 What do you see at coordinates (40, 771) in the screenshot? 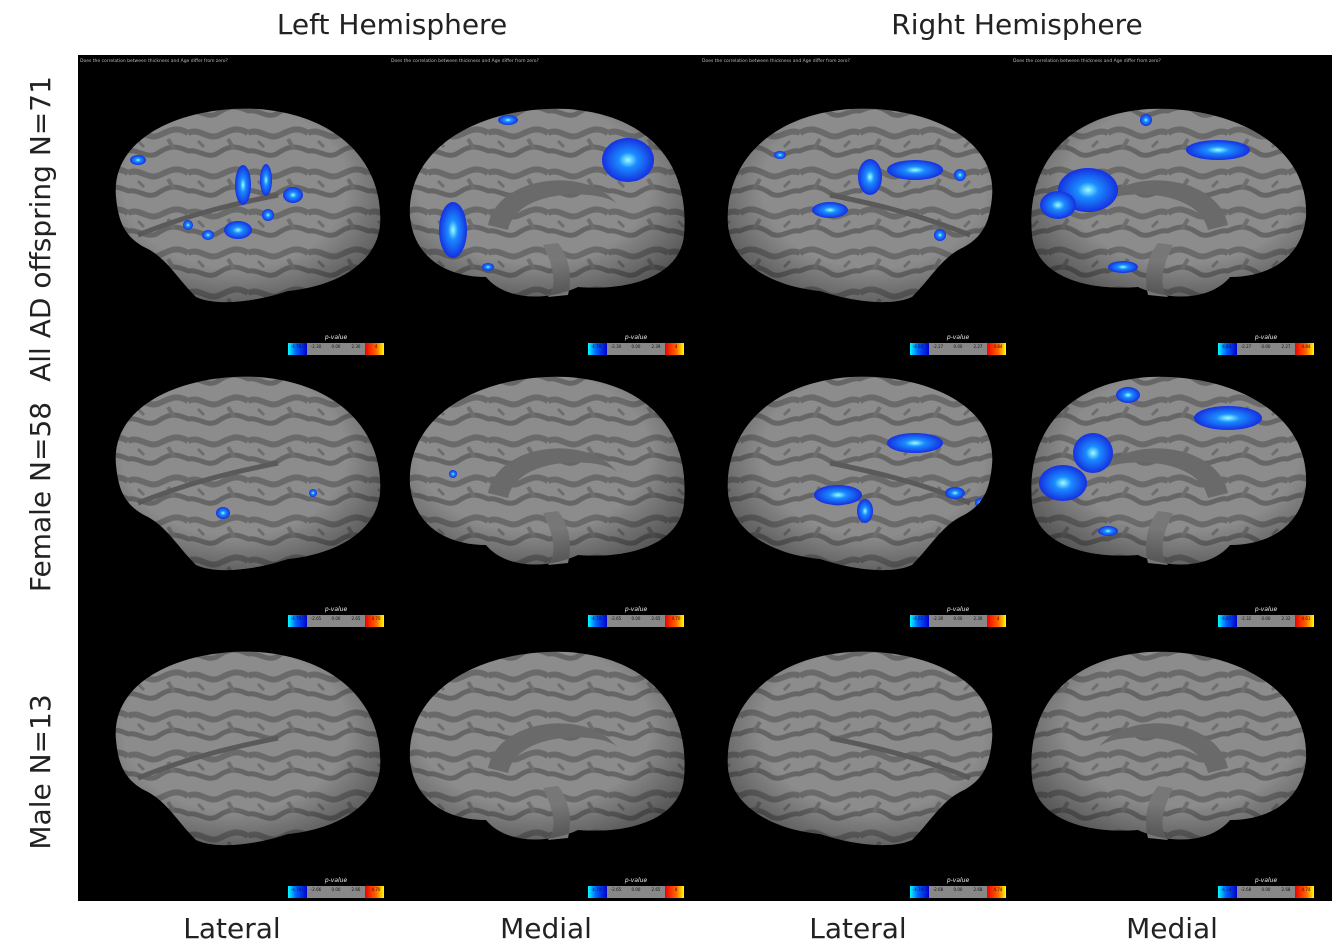
I see `row-label: Male N=13` at bounding box center [40, 771].